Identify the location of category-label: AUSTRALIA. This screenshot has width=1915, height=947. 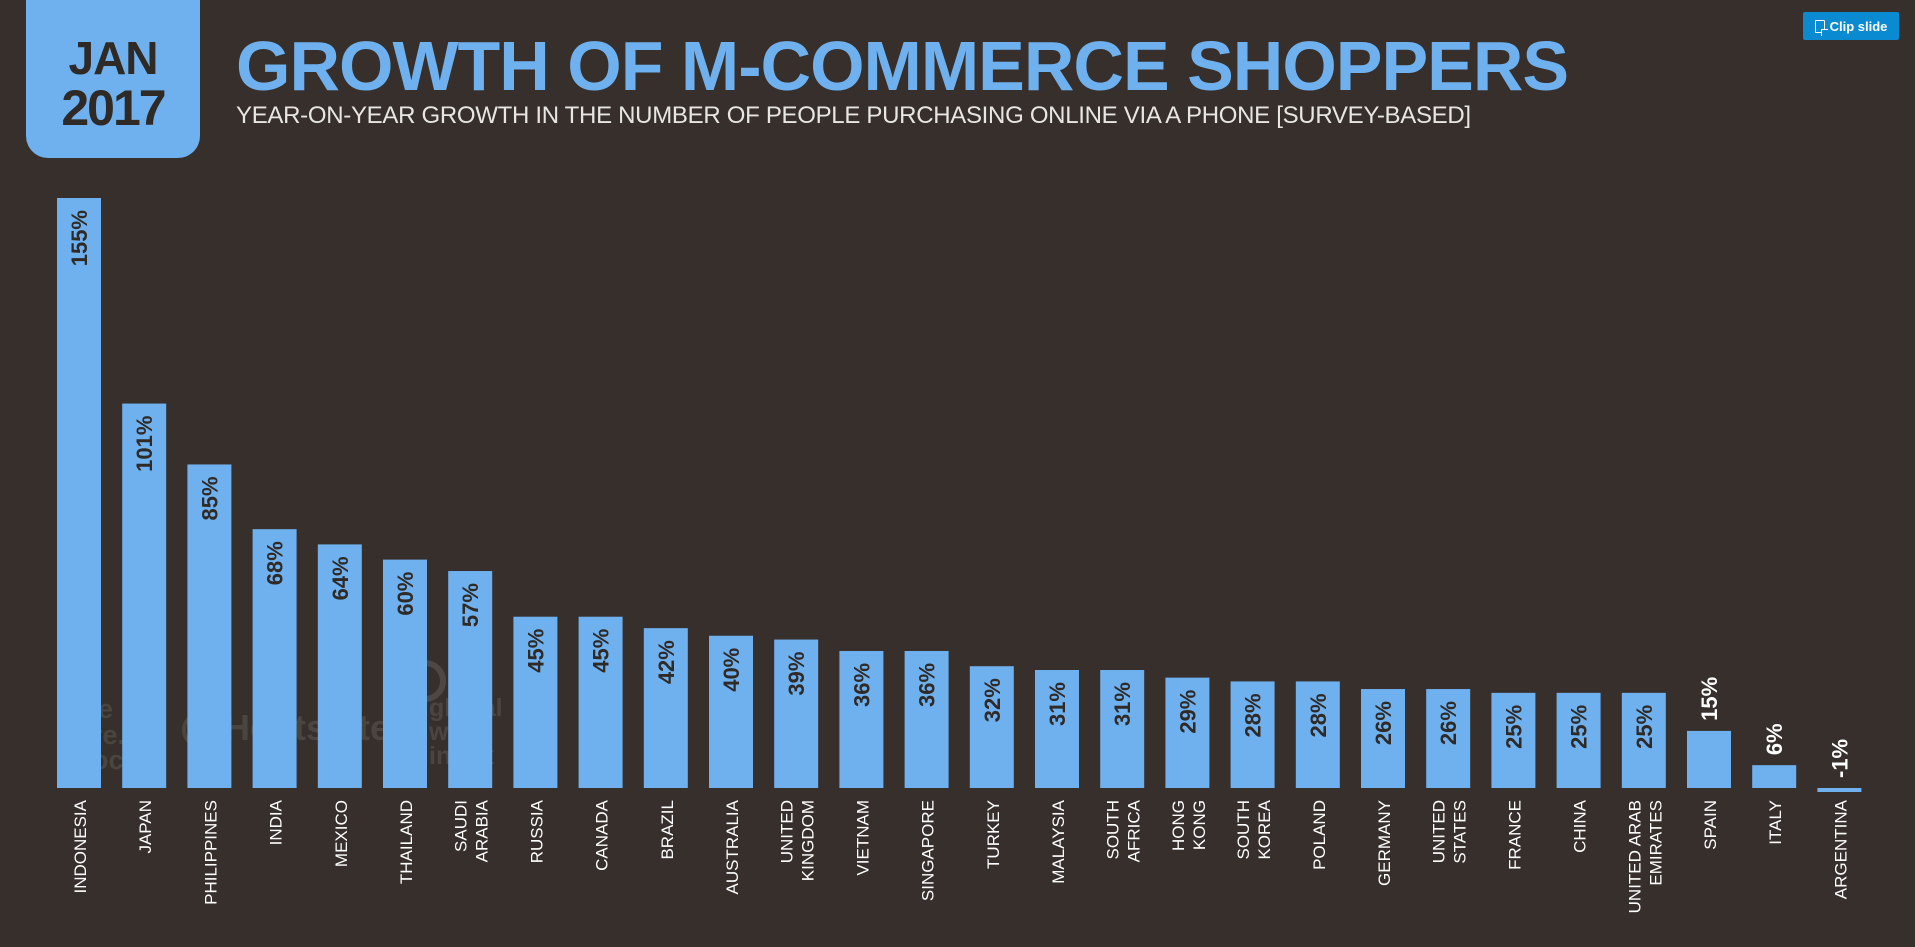
(732, 846).